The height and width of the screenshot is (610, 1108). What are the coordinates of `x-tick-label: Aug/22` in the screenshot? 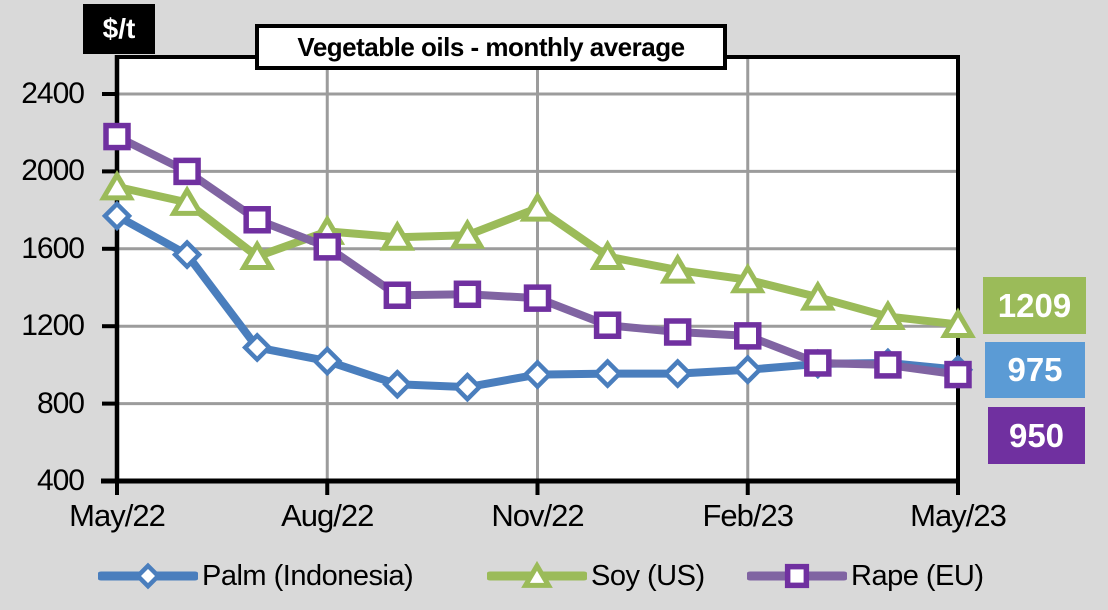 It's located at (327, 515).